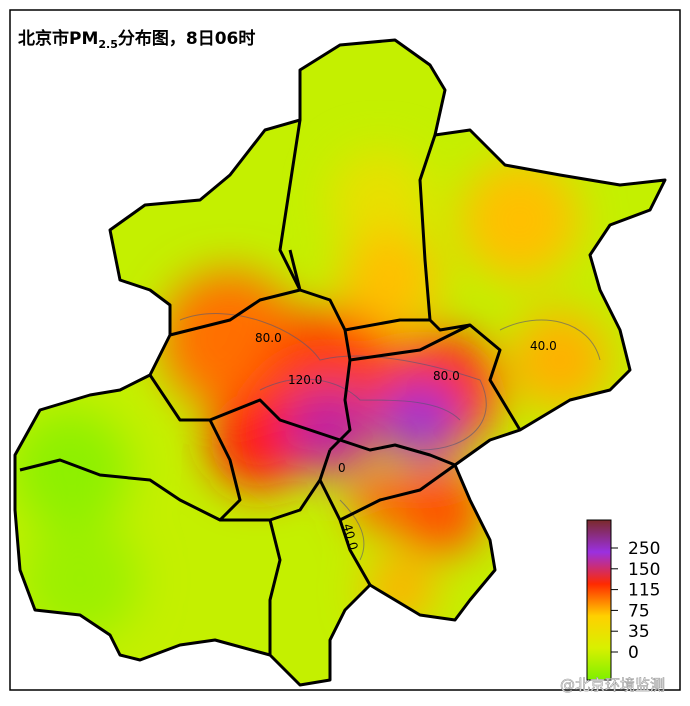 This screenshot has width=690, height=706. What do you see at coordinates (599, 600) in the screenshot?
I see `colorbar-gradient` at bounding box center [599, 600].